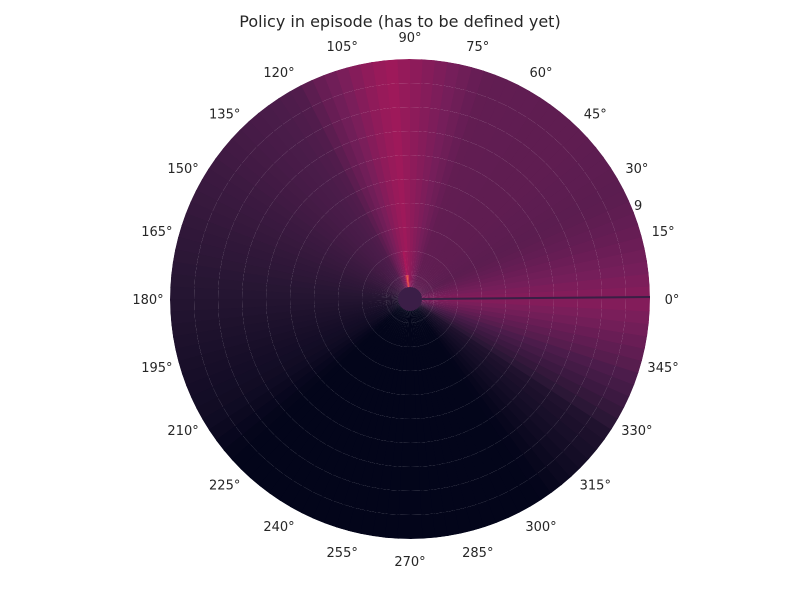 The image size is (800, 600). What do you see at coordinates (278, 527) in the screenshot?
I see `angular-tick-label: 240°` at bounding box center [278, 527].